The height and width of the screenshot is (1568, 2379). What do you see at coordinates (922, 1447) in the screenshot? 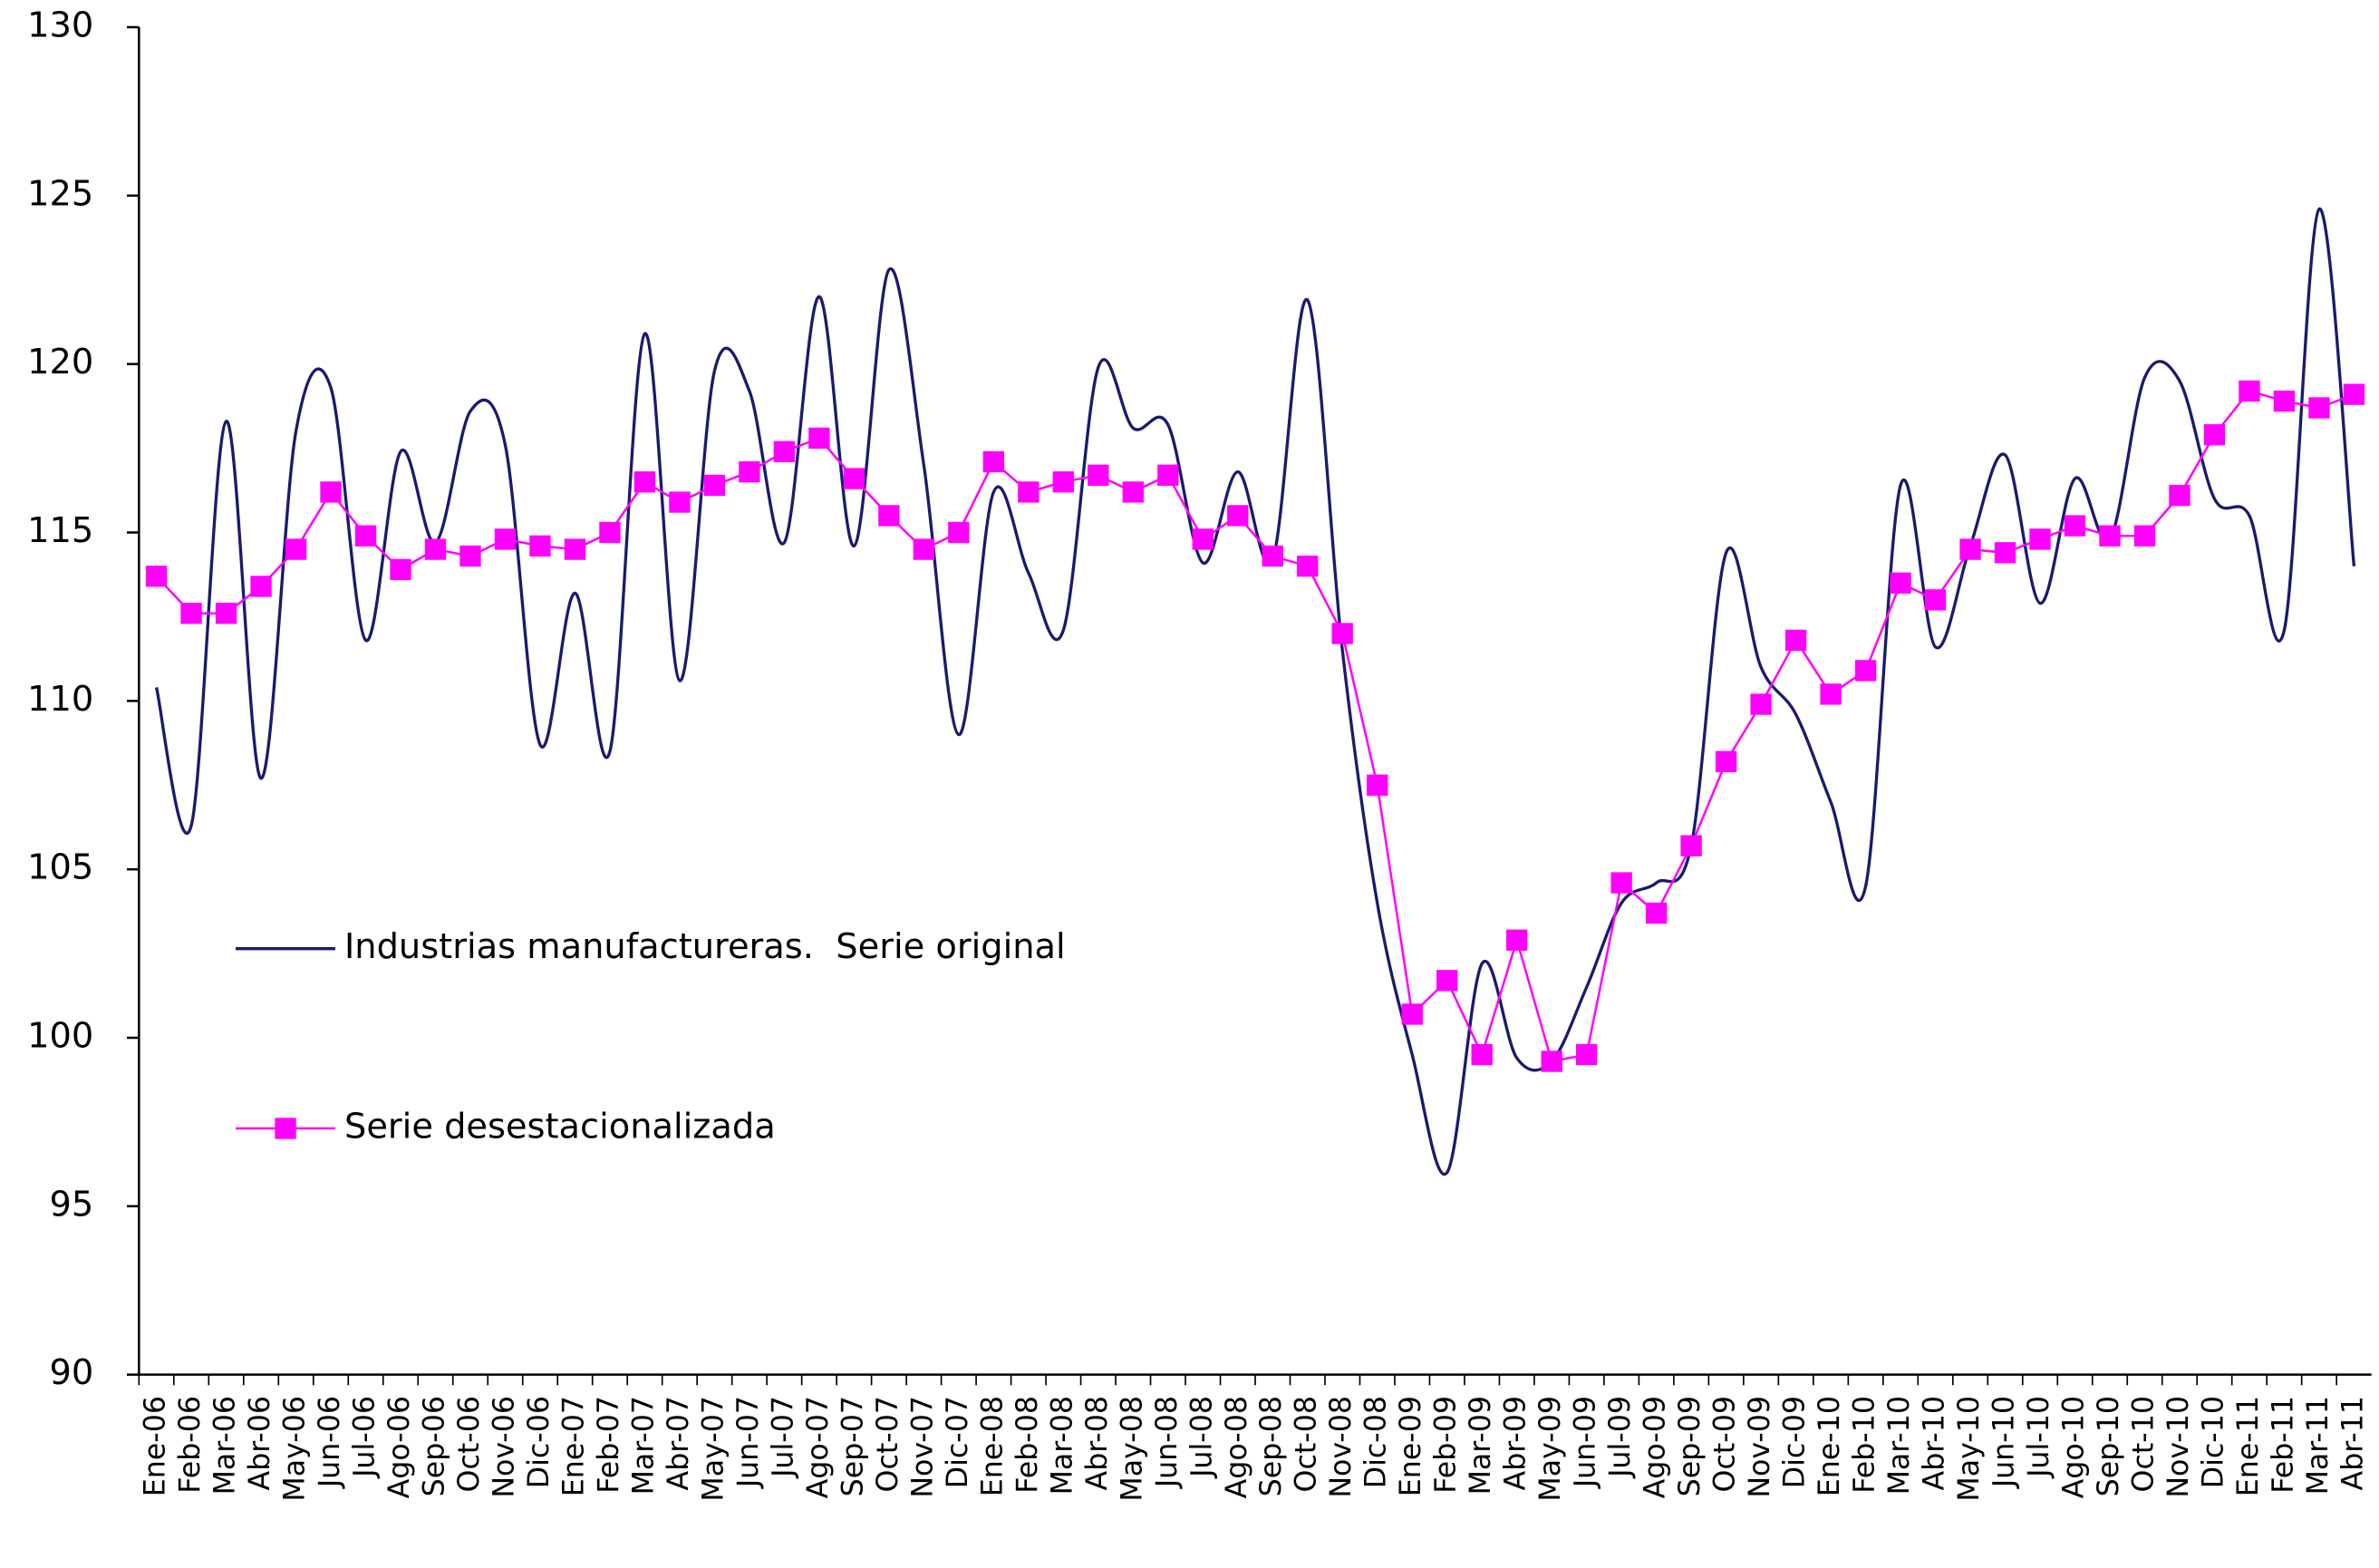
I see `x-tick-label: Nov-07` at bounding box center [922, 1447].